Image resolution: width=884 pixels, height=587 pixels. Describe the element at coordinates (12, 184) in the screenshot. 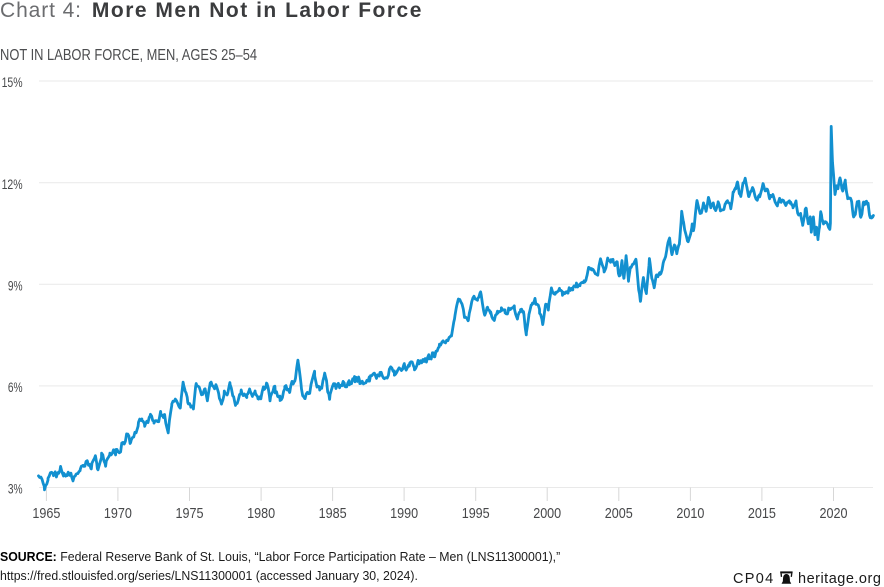

I see `svg-text: 12%` at that location.